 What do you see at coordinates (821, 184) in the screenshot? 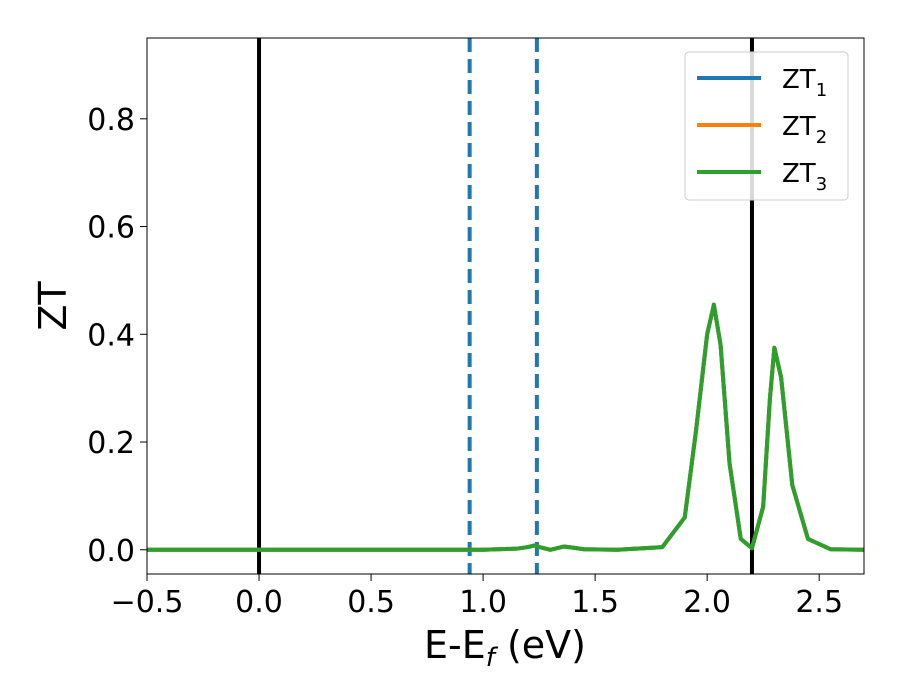
I see `legend-label-sub: 3` at bounding box center [821, 184].